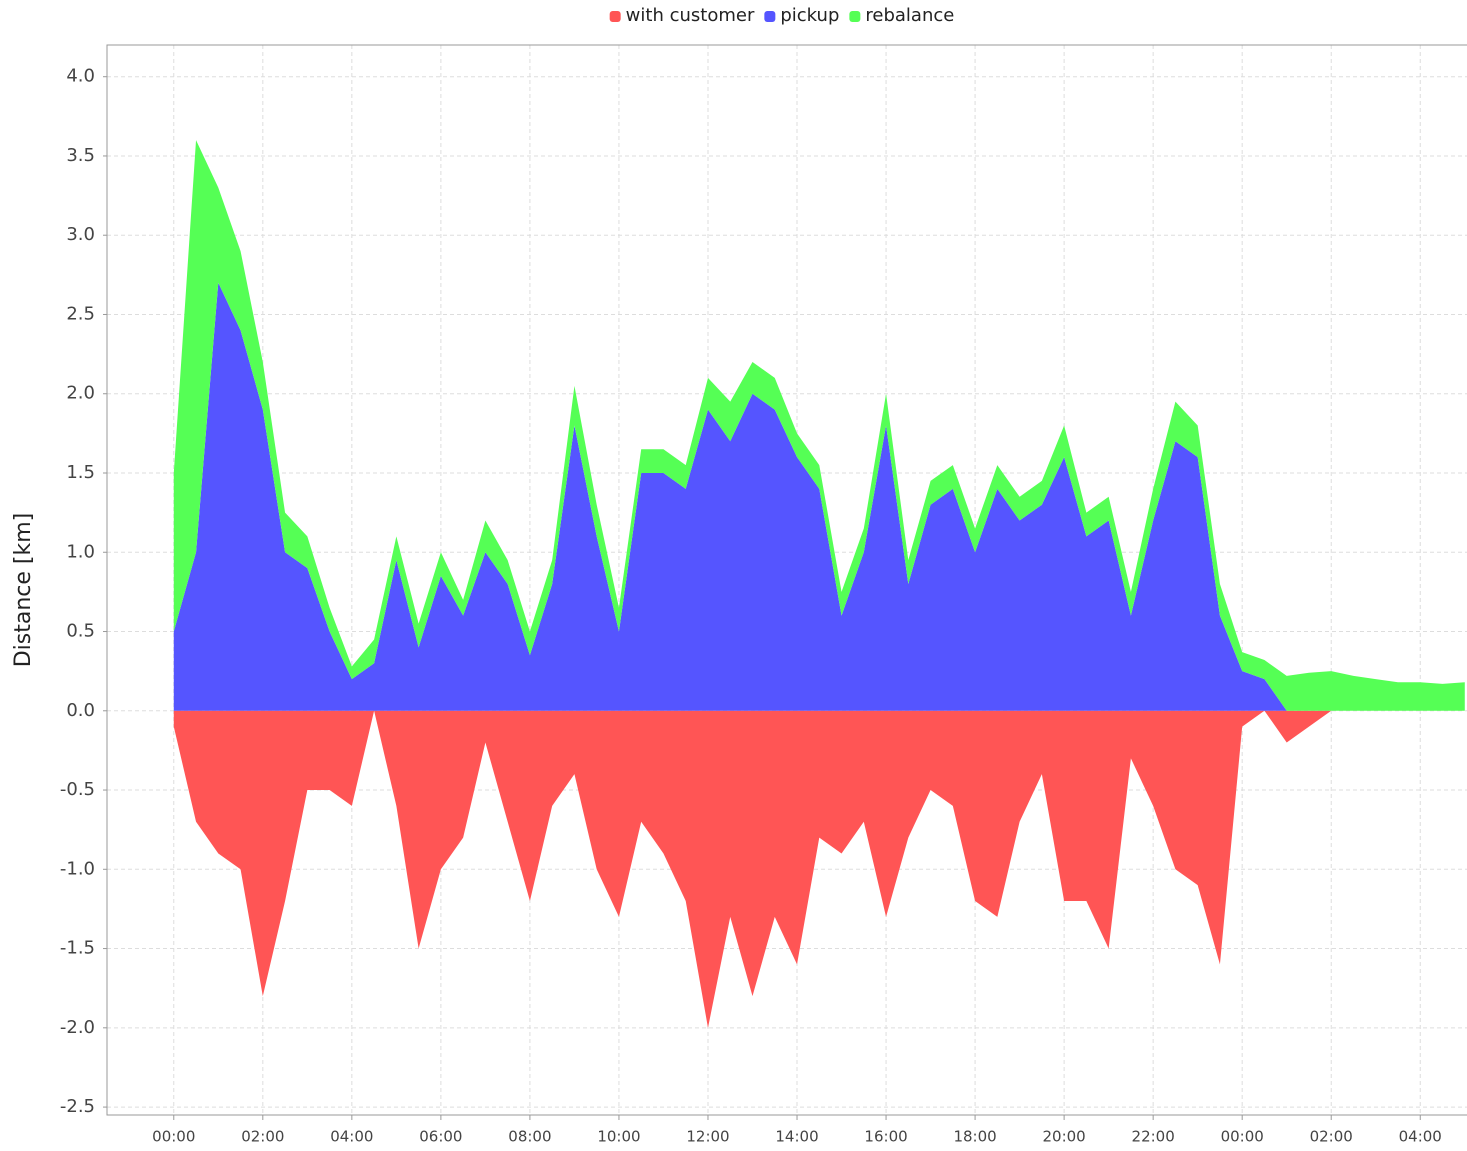 Image resolution: width=1467 pixels, height=1151 pixels. What do you see at coordinates (80, 472) in the screenshot?
I see `y-tick-label: 1.5` at bounding box center [80, 472].